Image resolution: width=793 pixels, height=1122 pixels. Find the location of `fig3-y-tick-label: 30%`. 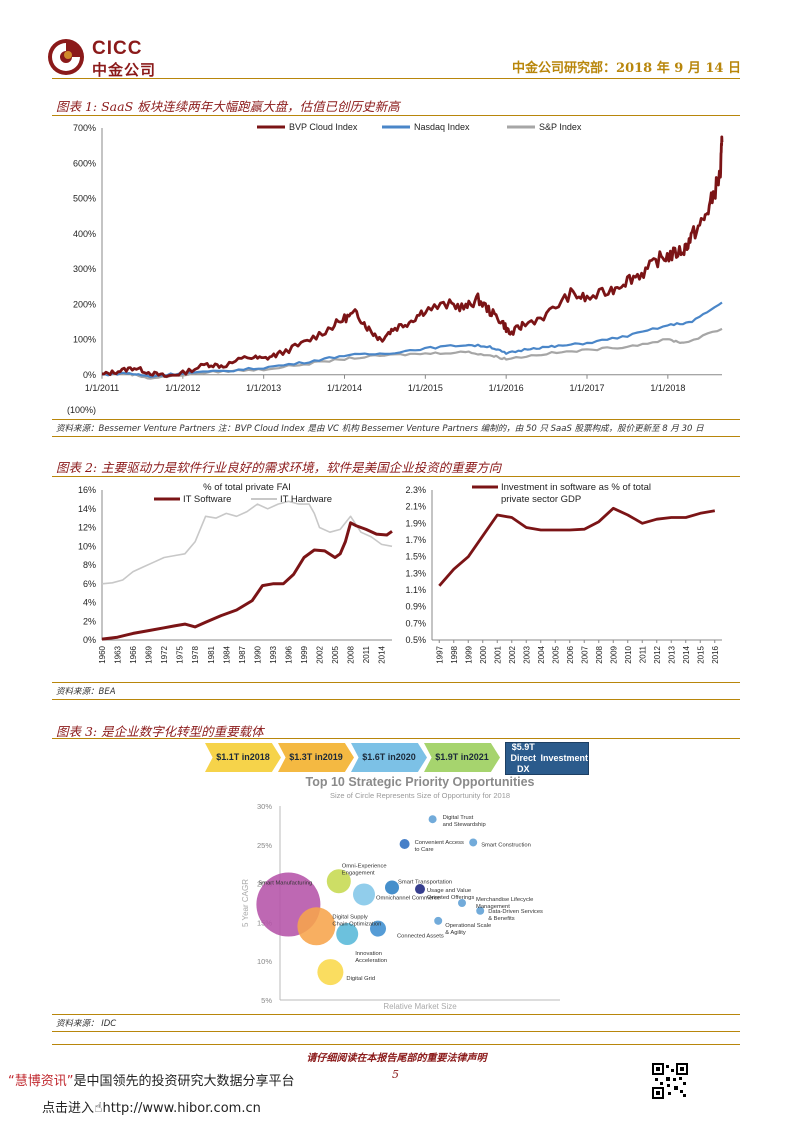

fig3-y-tick-label: 30% is located at coordinates (264, 806).